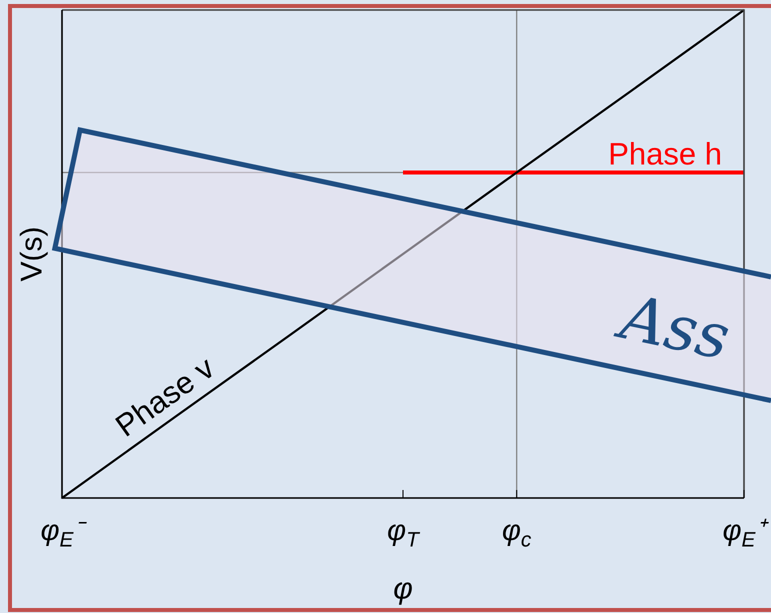 Image resolution: width=771 pixels, height=613 pixels. Describe the element at coordinates (665, 154) in the screenshot. I see `series-label: Phase h` at that location.